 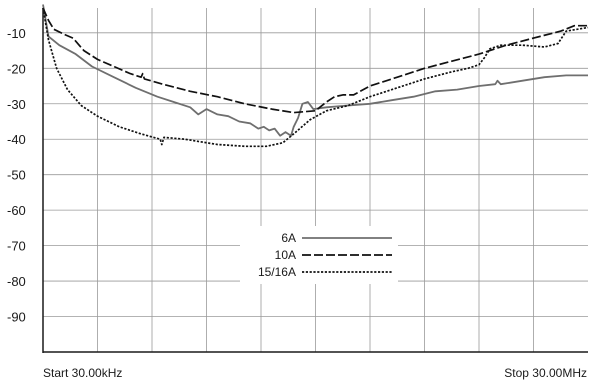 I want to click on y-tick-label: -20, so click(x=16, y=68).